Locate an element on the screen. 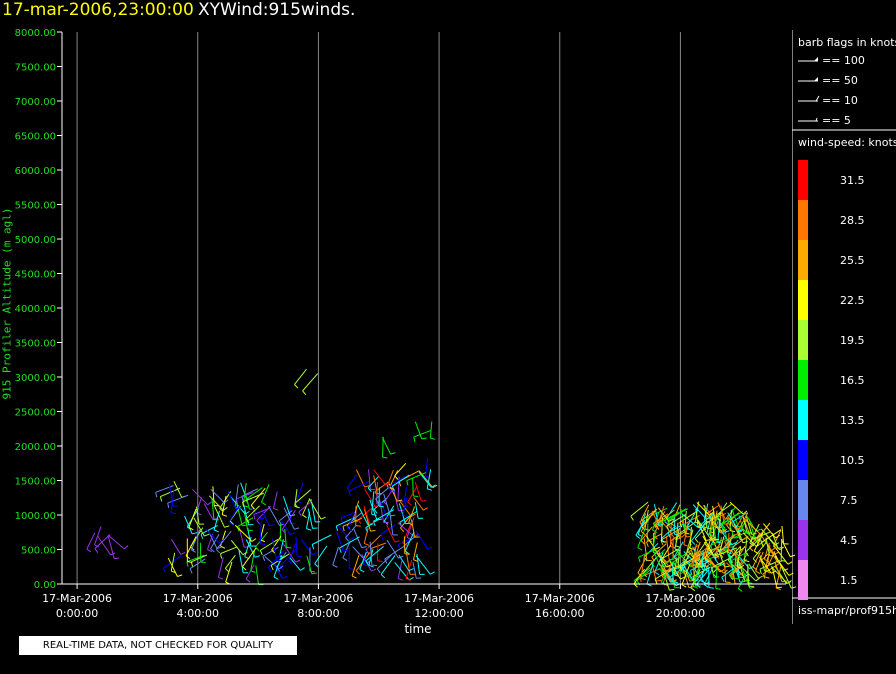 The width and height of the screenshot is (896, 674). y-tick-label: 2500.00 is located at coordinates (35, 413).